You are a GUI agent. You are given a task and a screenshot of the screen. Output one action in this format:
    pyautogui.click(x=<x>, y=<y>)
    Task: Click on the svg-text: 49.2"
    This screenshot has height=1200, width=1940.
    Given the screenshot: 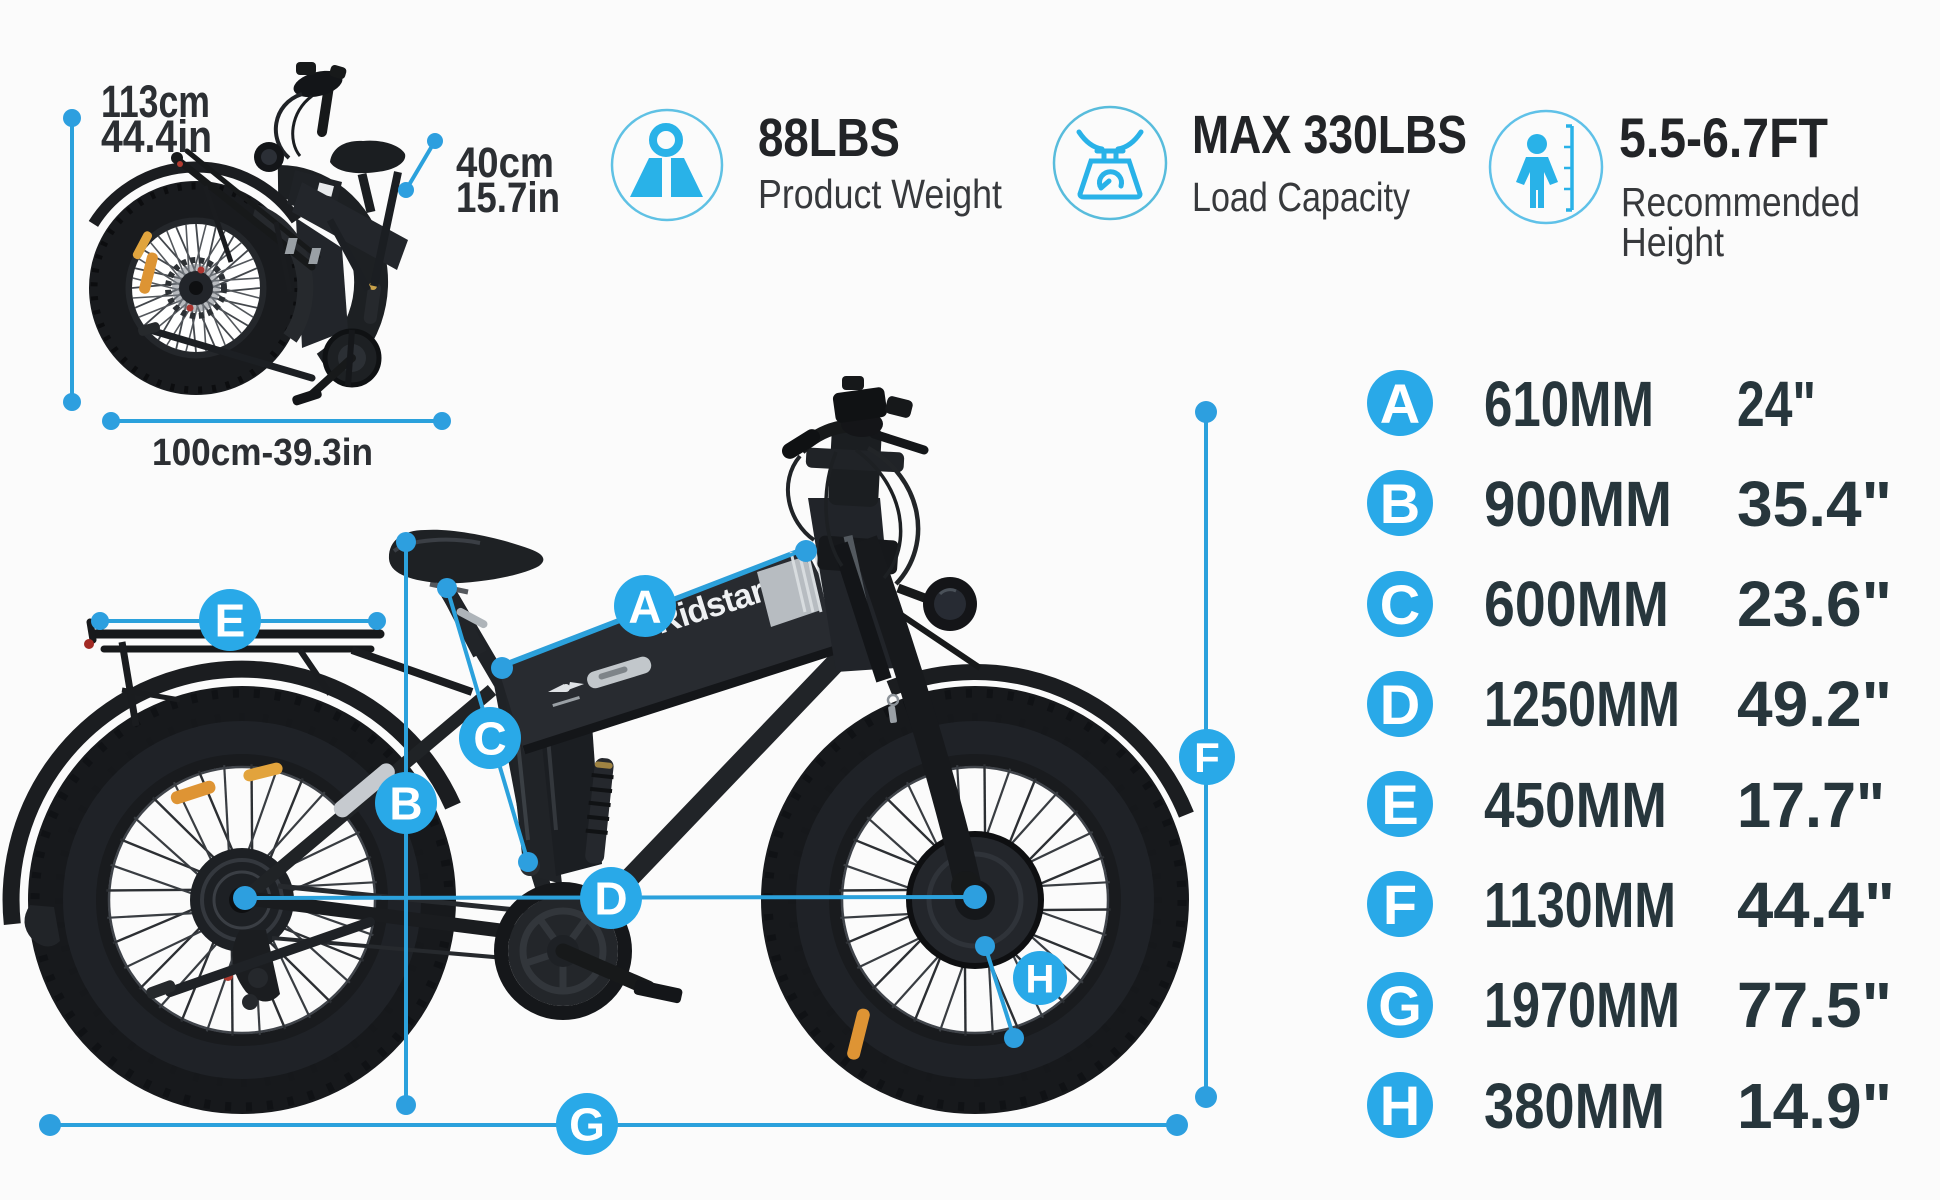 What is the action you would take?
    pyautogui.click(x=1814, y=704)
    